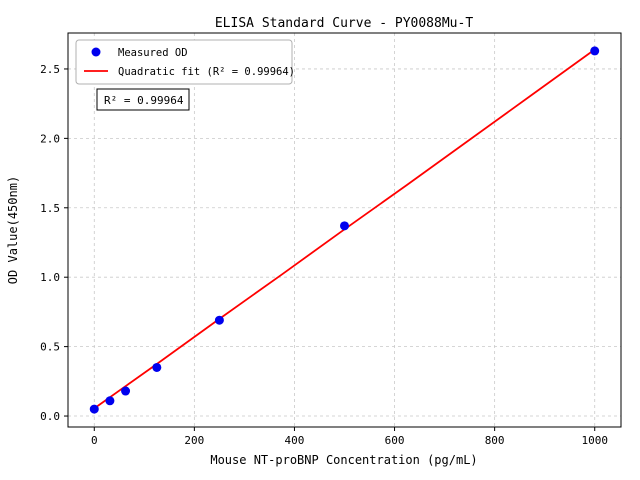 The height and width of the screenshot is (480, 640). What do you see at coordinates (344, 23) in the screenshot?
I see `chart-title: ELISA Standard Curve - PY0088Mu-T` at bounding box center [344, 23].